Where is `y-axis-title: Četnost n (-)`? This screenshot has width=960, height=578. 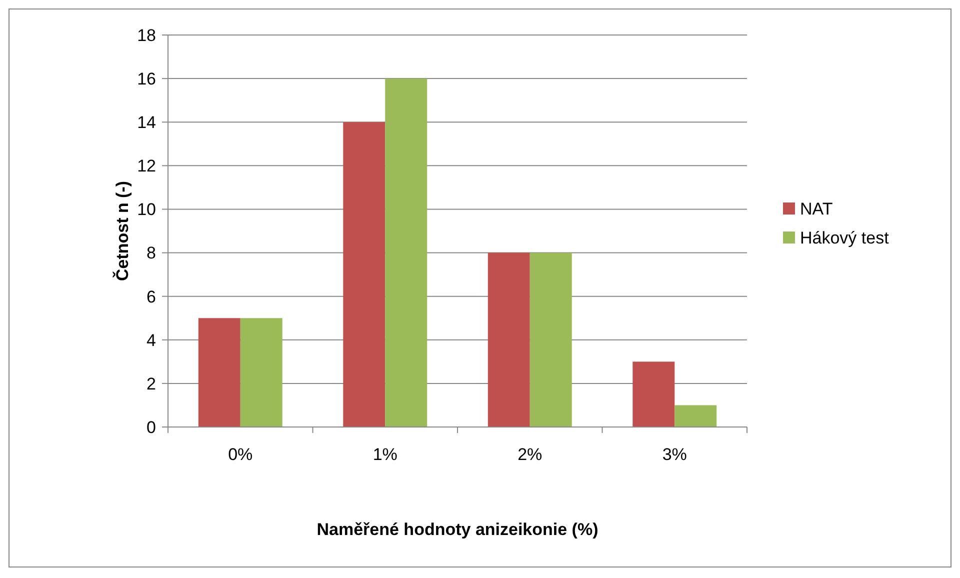
y-axis-title: Četnost n (-) is located at coordinates (122, 231).